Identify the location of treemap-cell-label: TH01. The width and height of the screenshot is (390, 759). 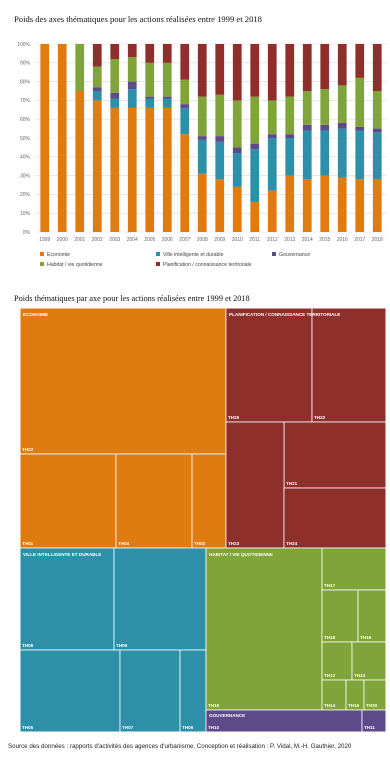
(28, 543).